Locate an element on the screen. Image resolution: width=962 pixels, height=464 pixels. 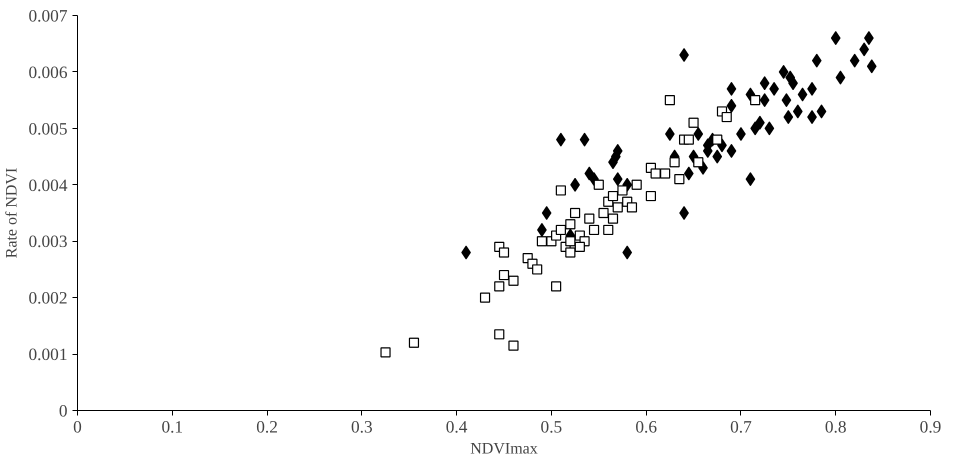
y-tick-label: 0.005 is located at coordinates (48, 128).